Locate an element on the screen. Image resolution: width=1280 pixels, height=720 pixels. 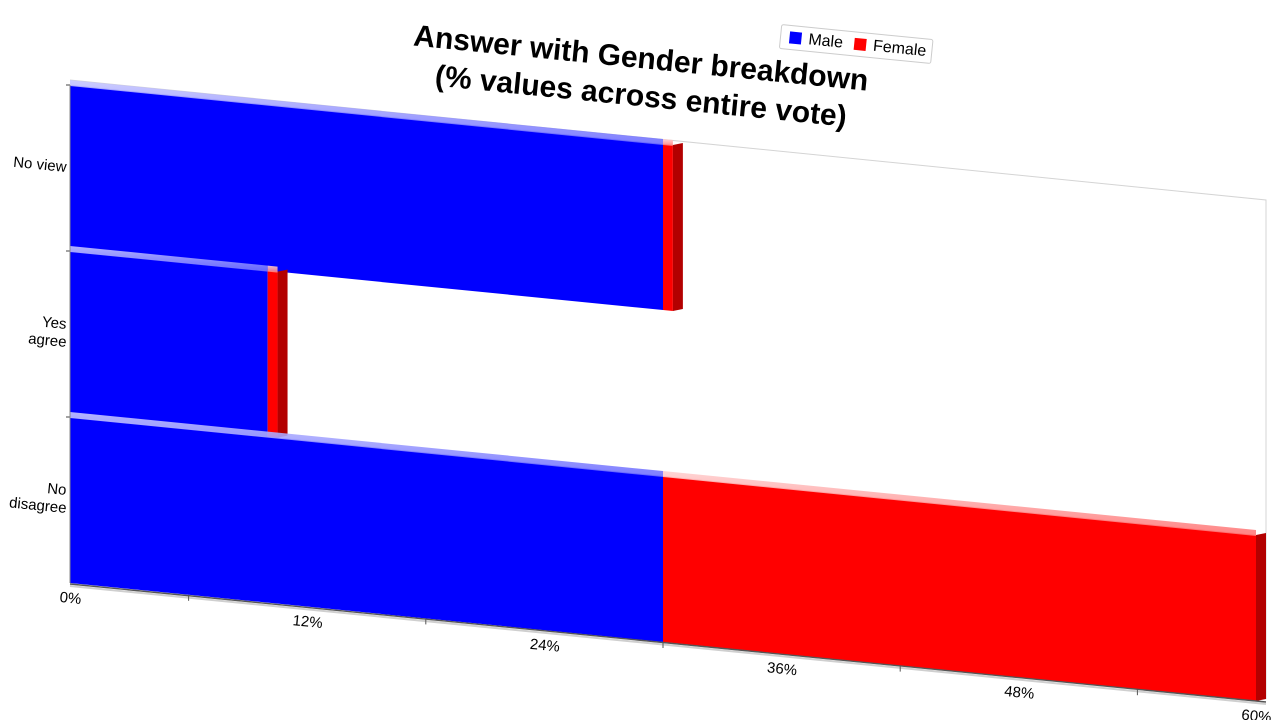
legend-swatch-female is located at coordinates (860, 44).